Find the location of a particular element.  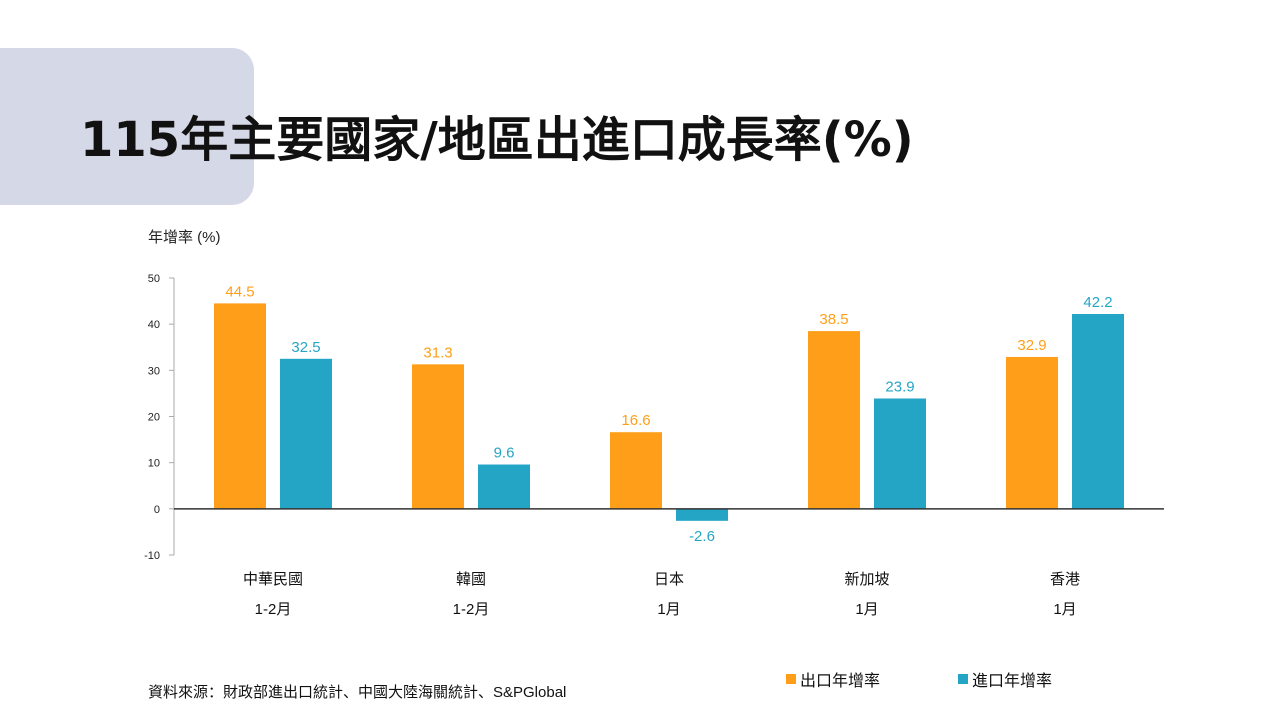

y-tick-label: 20 is located at coordinates (154, 418).